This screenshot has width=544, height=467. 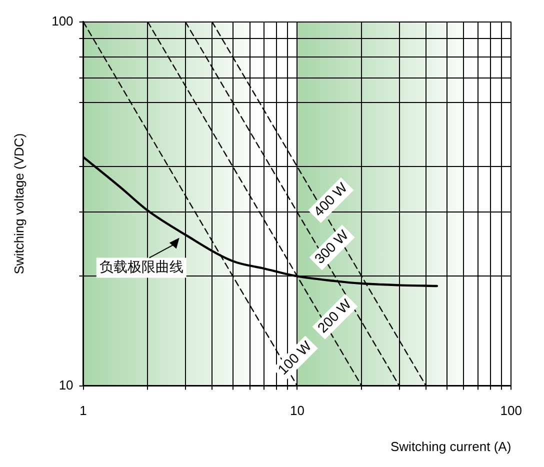 What do you see at coordinates (451, 446) in the screenshot?
I see `x-axis-title: Switching current (A)` at bounding box center [451, 446].